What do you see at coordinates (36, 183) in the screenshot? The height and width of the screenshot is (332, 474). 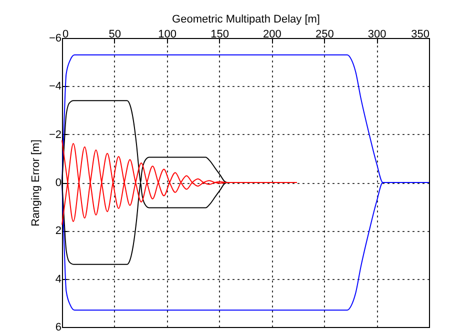 I see `y-axis-title: Ranging Error [m]` at bounding box center [36, 183].